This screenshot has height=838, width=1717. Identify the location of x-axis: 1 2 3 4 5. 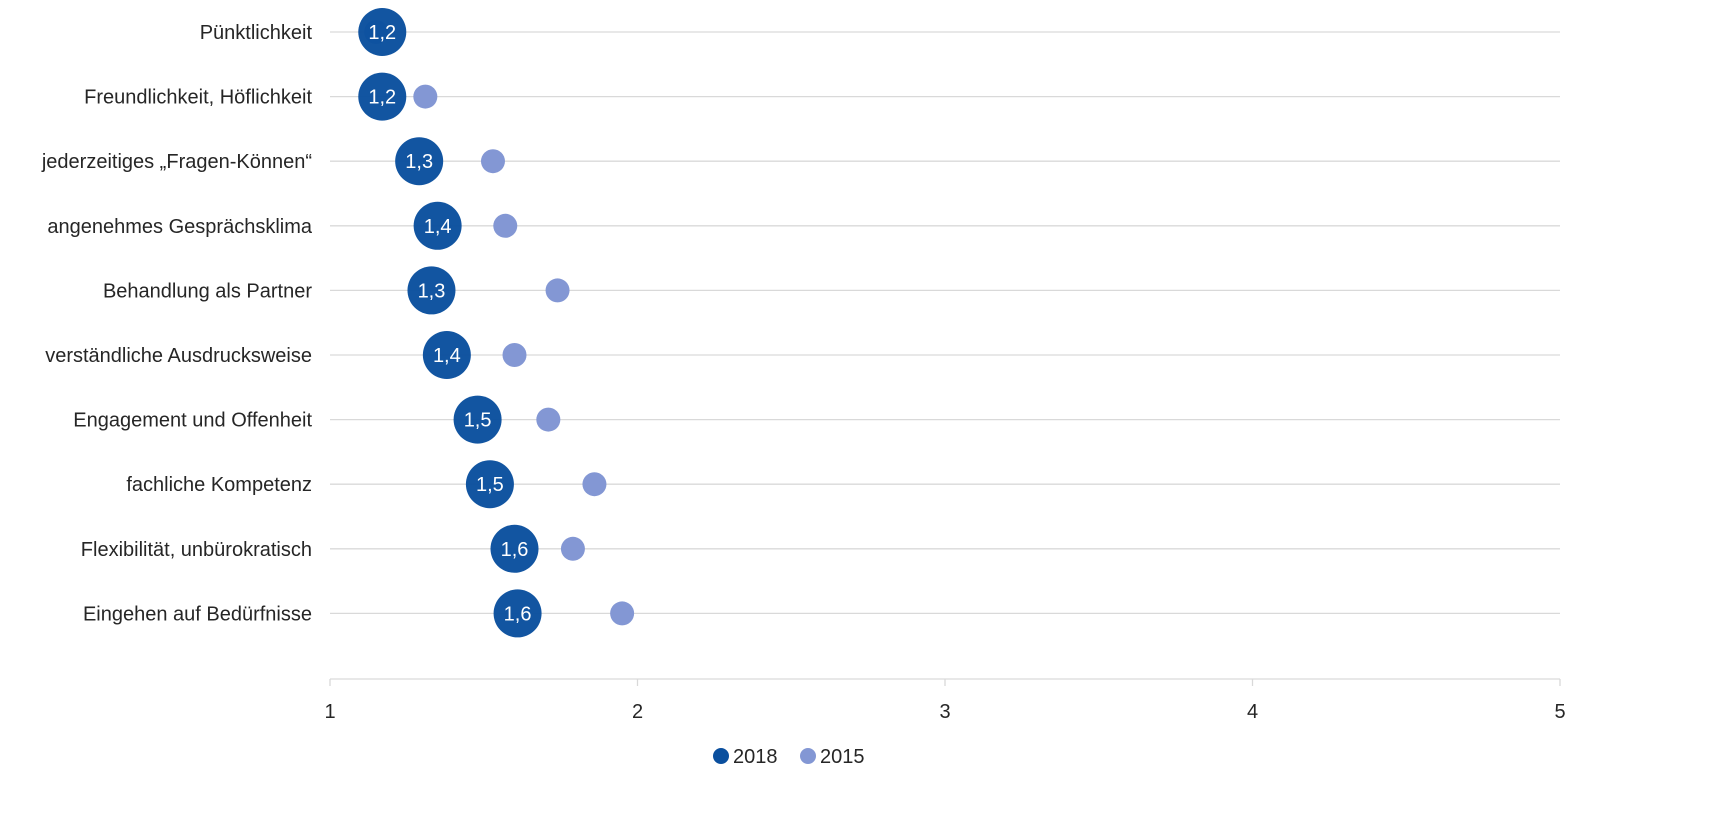
(945, 700).